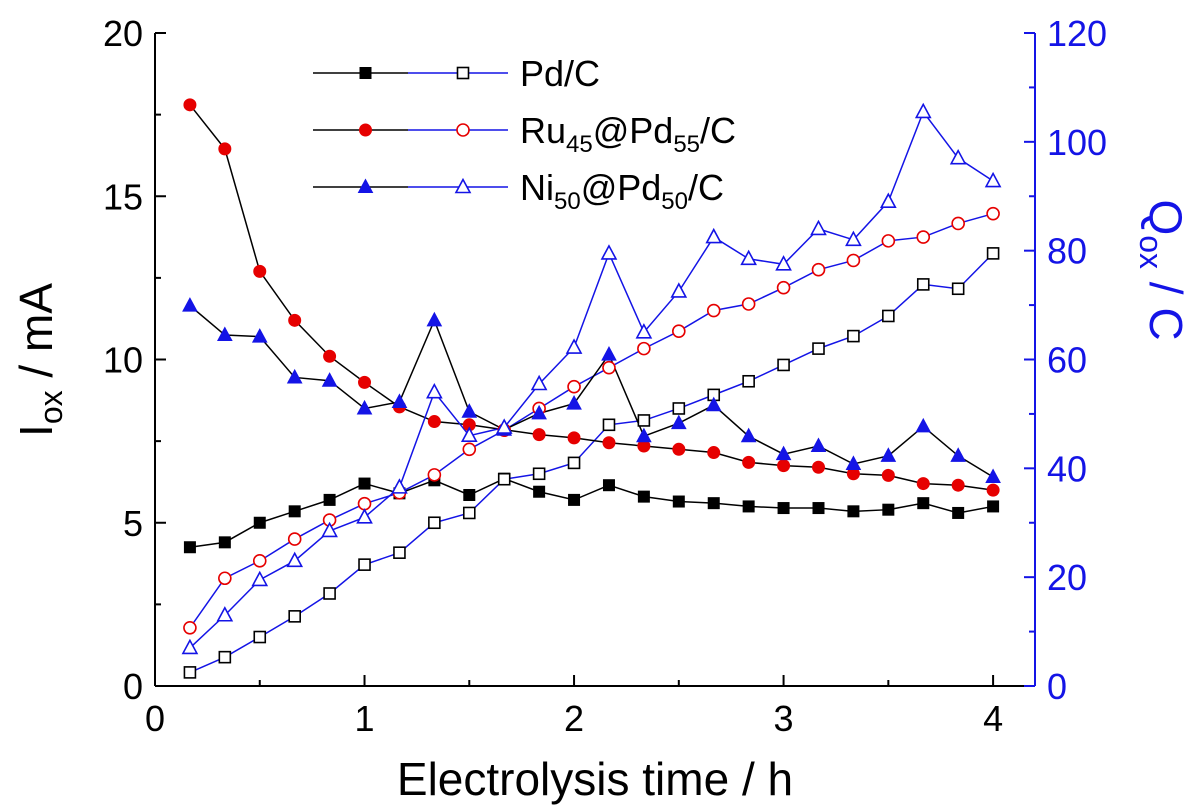 Image resolution: width=1199 pixels, height=811 pixels. What do you see at coordinates (1162, 269) in the screenshot?
I see `y-axis-right-title: Qox / C` at bounding box center [1162, 269].